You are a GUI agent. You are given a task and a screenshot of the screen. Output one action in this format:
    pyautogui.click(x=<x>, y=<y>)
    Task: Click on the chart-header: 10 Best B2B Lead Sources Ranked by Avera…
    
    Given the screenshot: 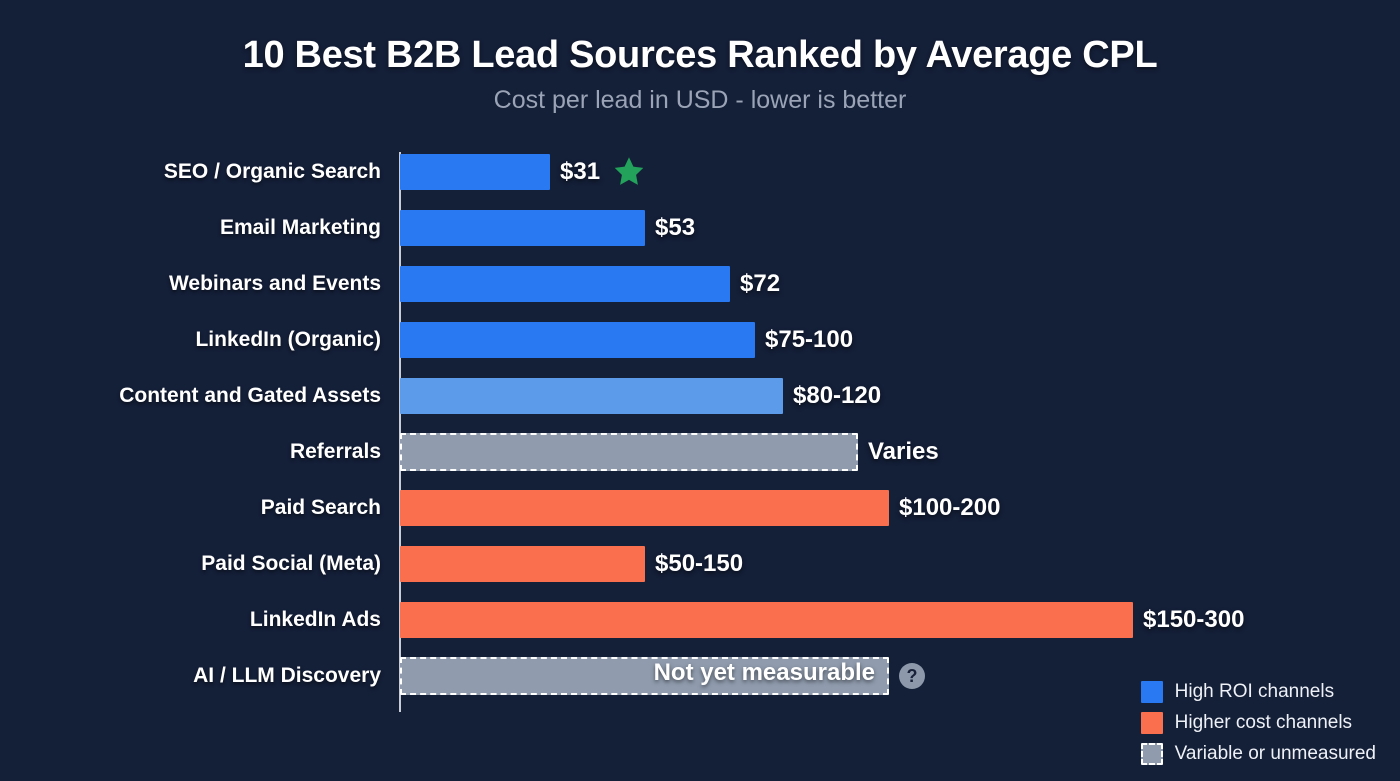 What is the action you would take?
    pyautogui.click(x=700, y=57)
    